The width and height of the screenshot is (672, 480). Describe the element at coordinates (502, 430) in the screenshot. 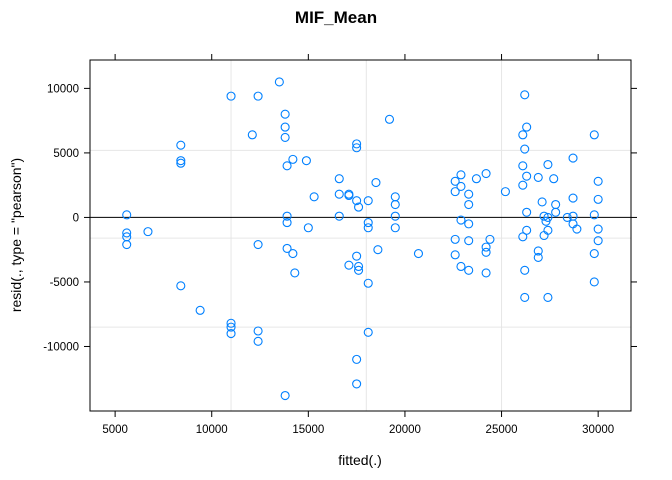

I see `x-tick-label: 25000` at that location.